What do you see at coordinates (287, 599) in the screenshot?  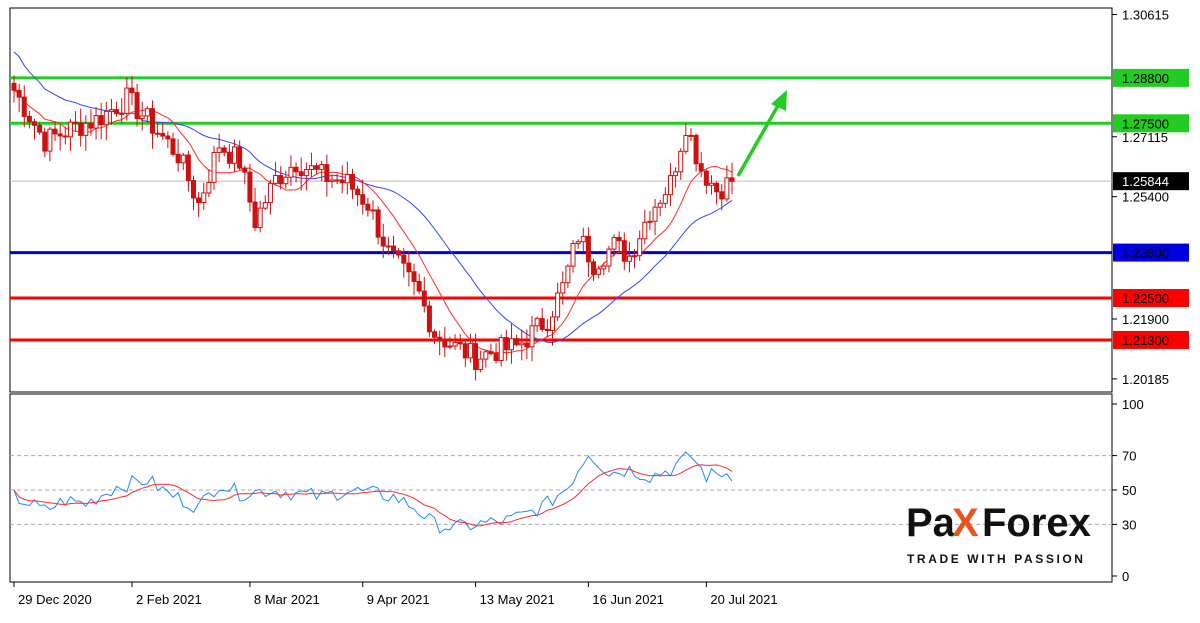 I see `date-label: 8 Mar 2021` at bounding box center [287, 599].